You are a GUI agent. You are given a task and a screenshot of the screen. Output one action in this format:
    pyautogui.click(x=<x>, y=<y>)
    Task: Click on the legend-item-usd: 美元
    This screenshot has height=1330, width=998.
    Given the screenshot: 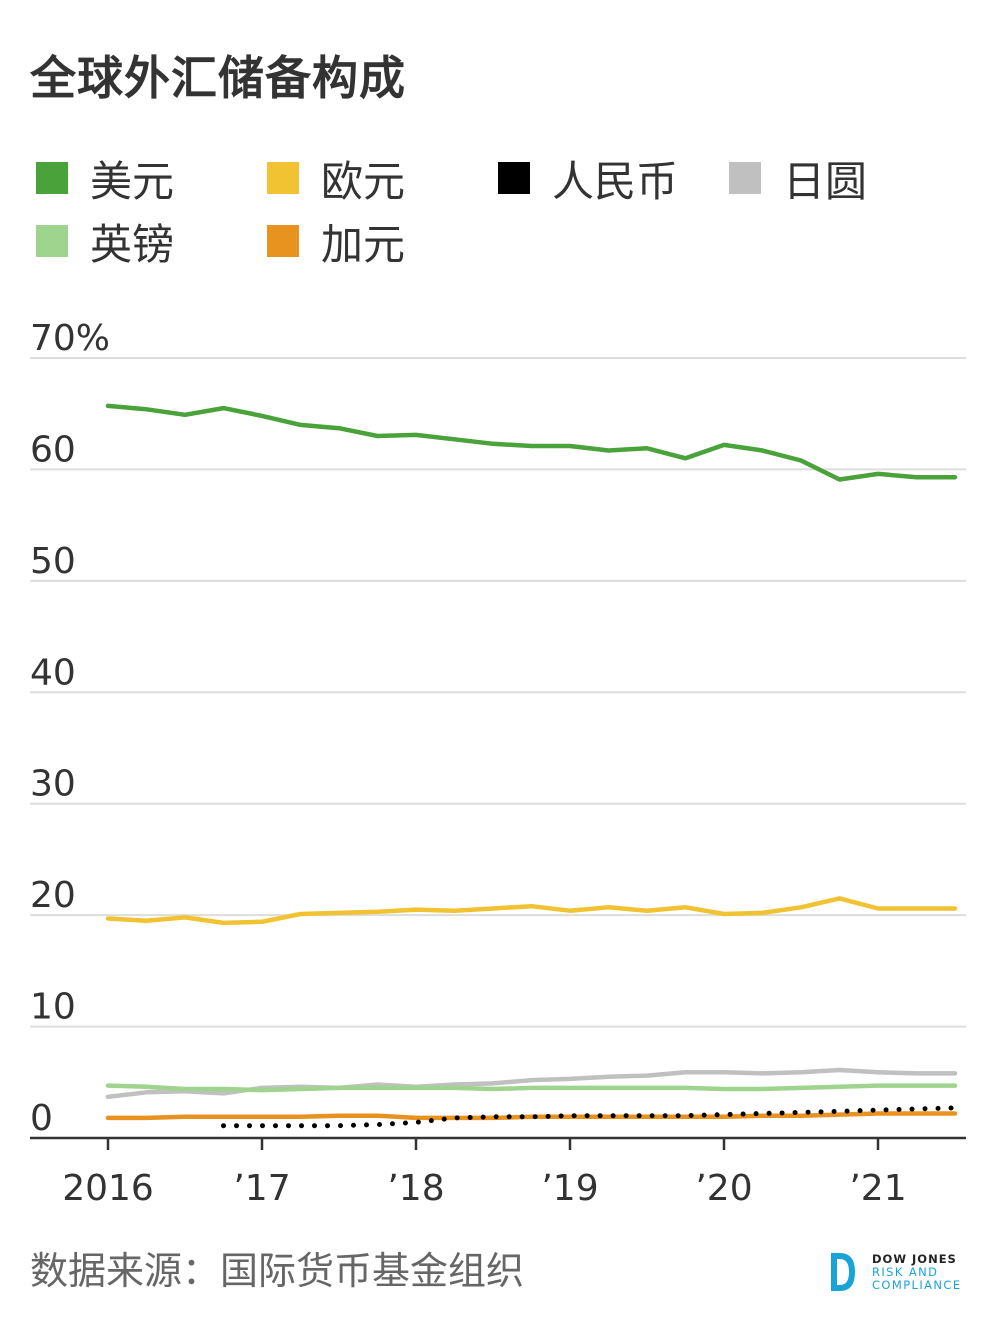 What is the action you would take?
    pyautogui.click(x=105, y=179)
    